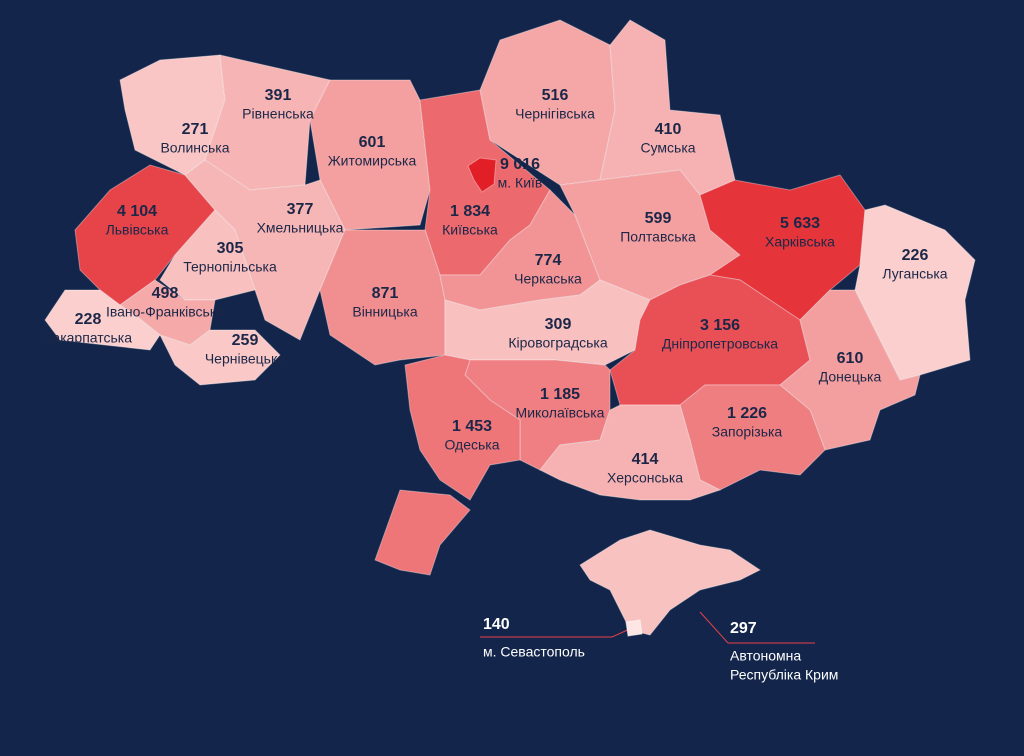  Describe the element at coordinates (496, 624) in the screenshot. I see `callout-value: 140` at that location.